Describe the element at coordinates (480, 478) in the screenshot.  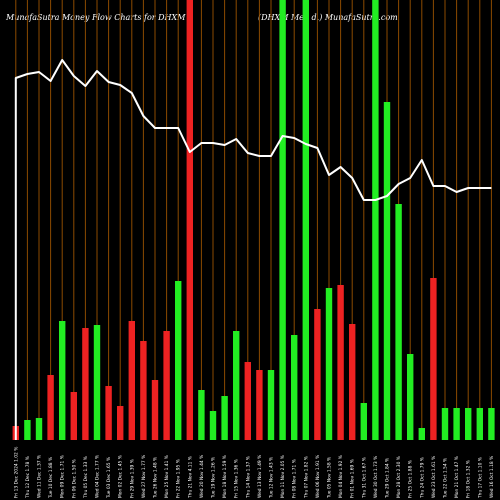
I see `x-tick-label: Thu 17 Oct 1.10 %` at that location.